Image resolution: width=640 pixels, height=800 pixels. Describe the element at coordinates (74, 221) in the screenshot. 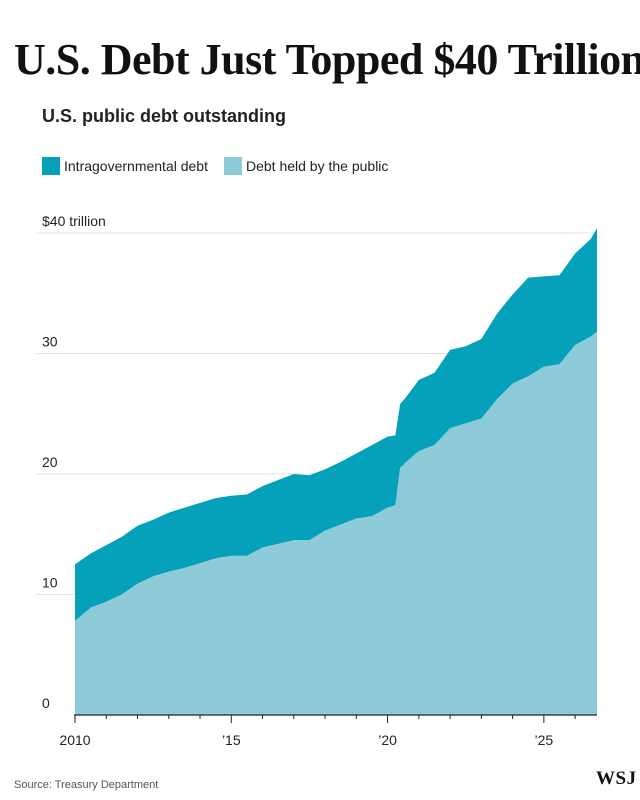

I see `y-tick-label-40: $40 trillion` at that location.